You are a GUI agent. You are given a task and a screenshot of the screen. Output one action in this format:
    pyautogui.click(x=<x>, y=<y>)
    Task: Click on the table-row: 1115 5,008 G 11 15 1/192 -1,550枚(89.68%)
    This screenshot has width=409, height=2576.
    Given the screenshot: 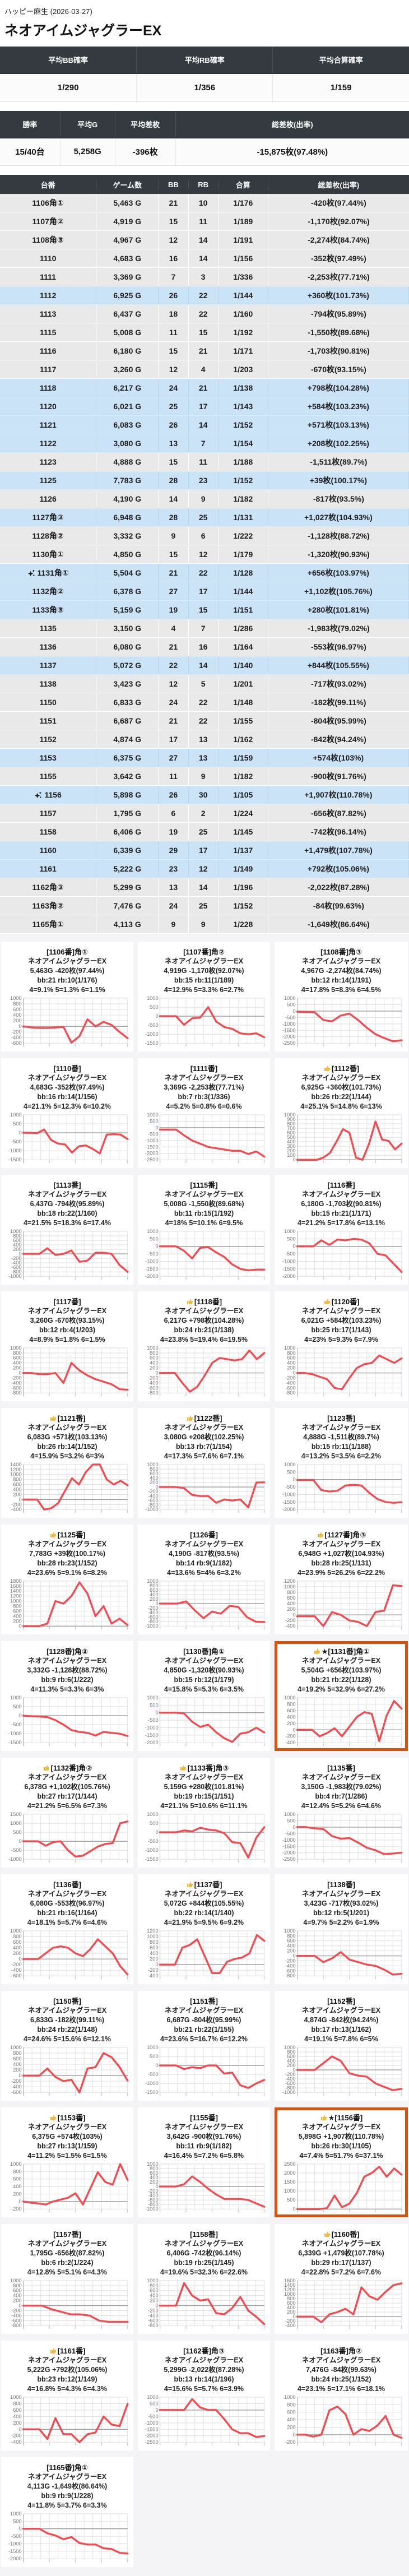 What is the action you would take?
    pyautogui.click(x=204, y=332)
    